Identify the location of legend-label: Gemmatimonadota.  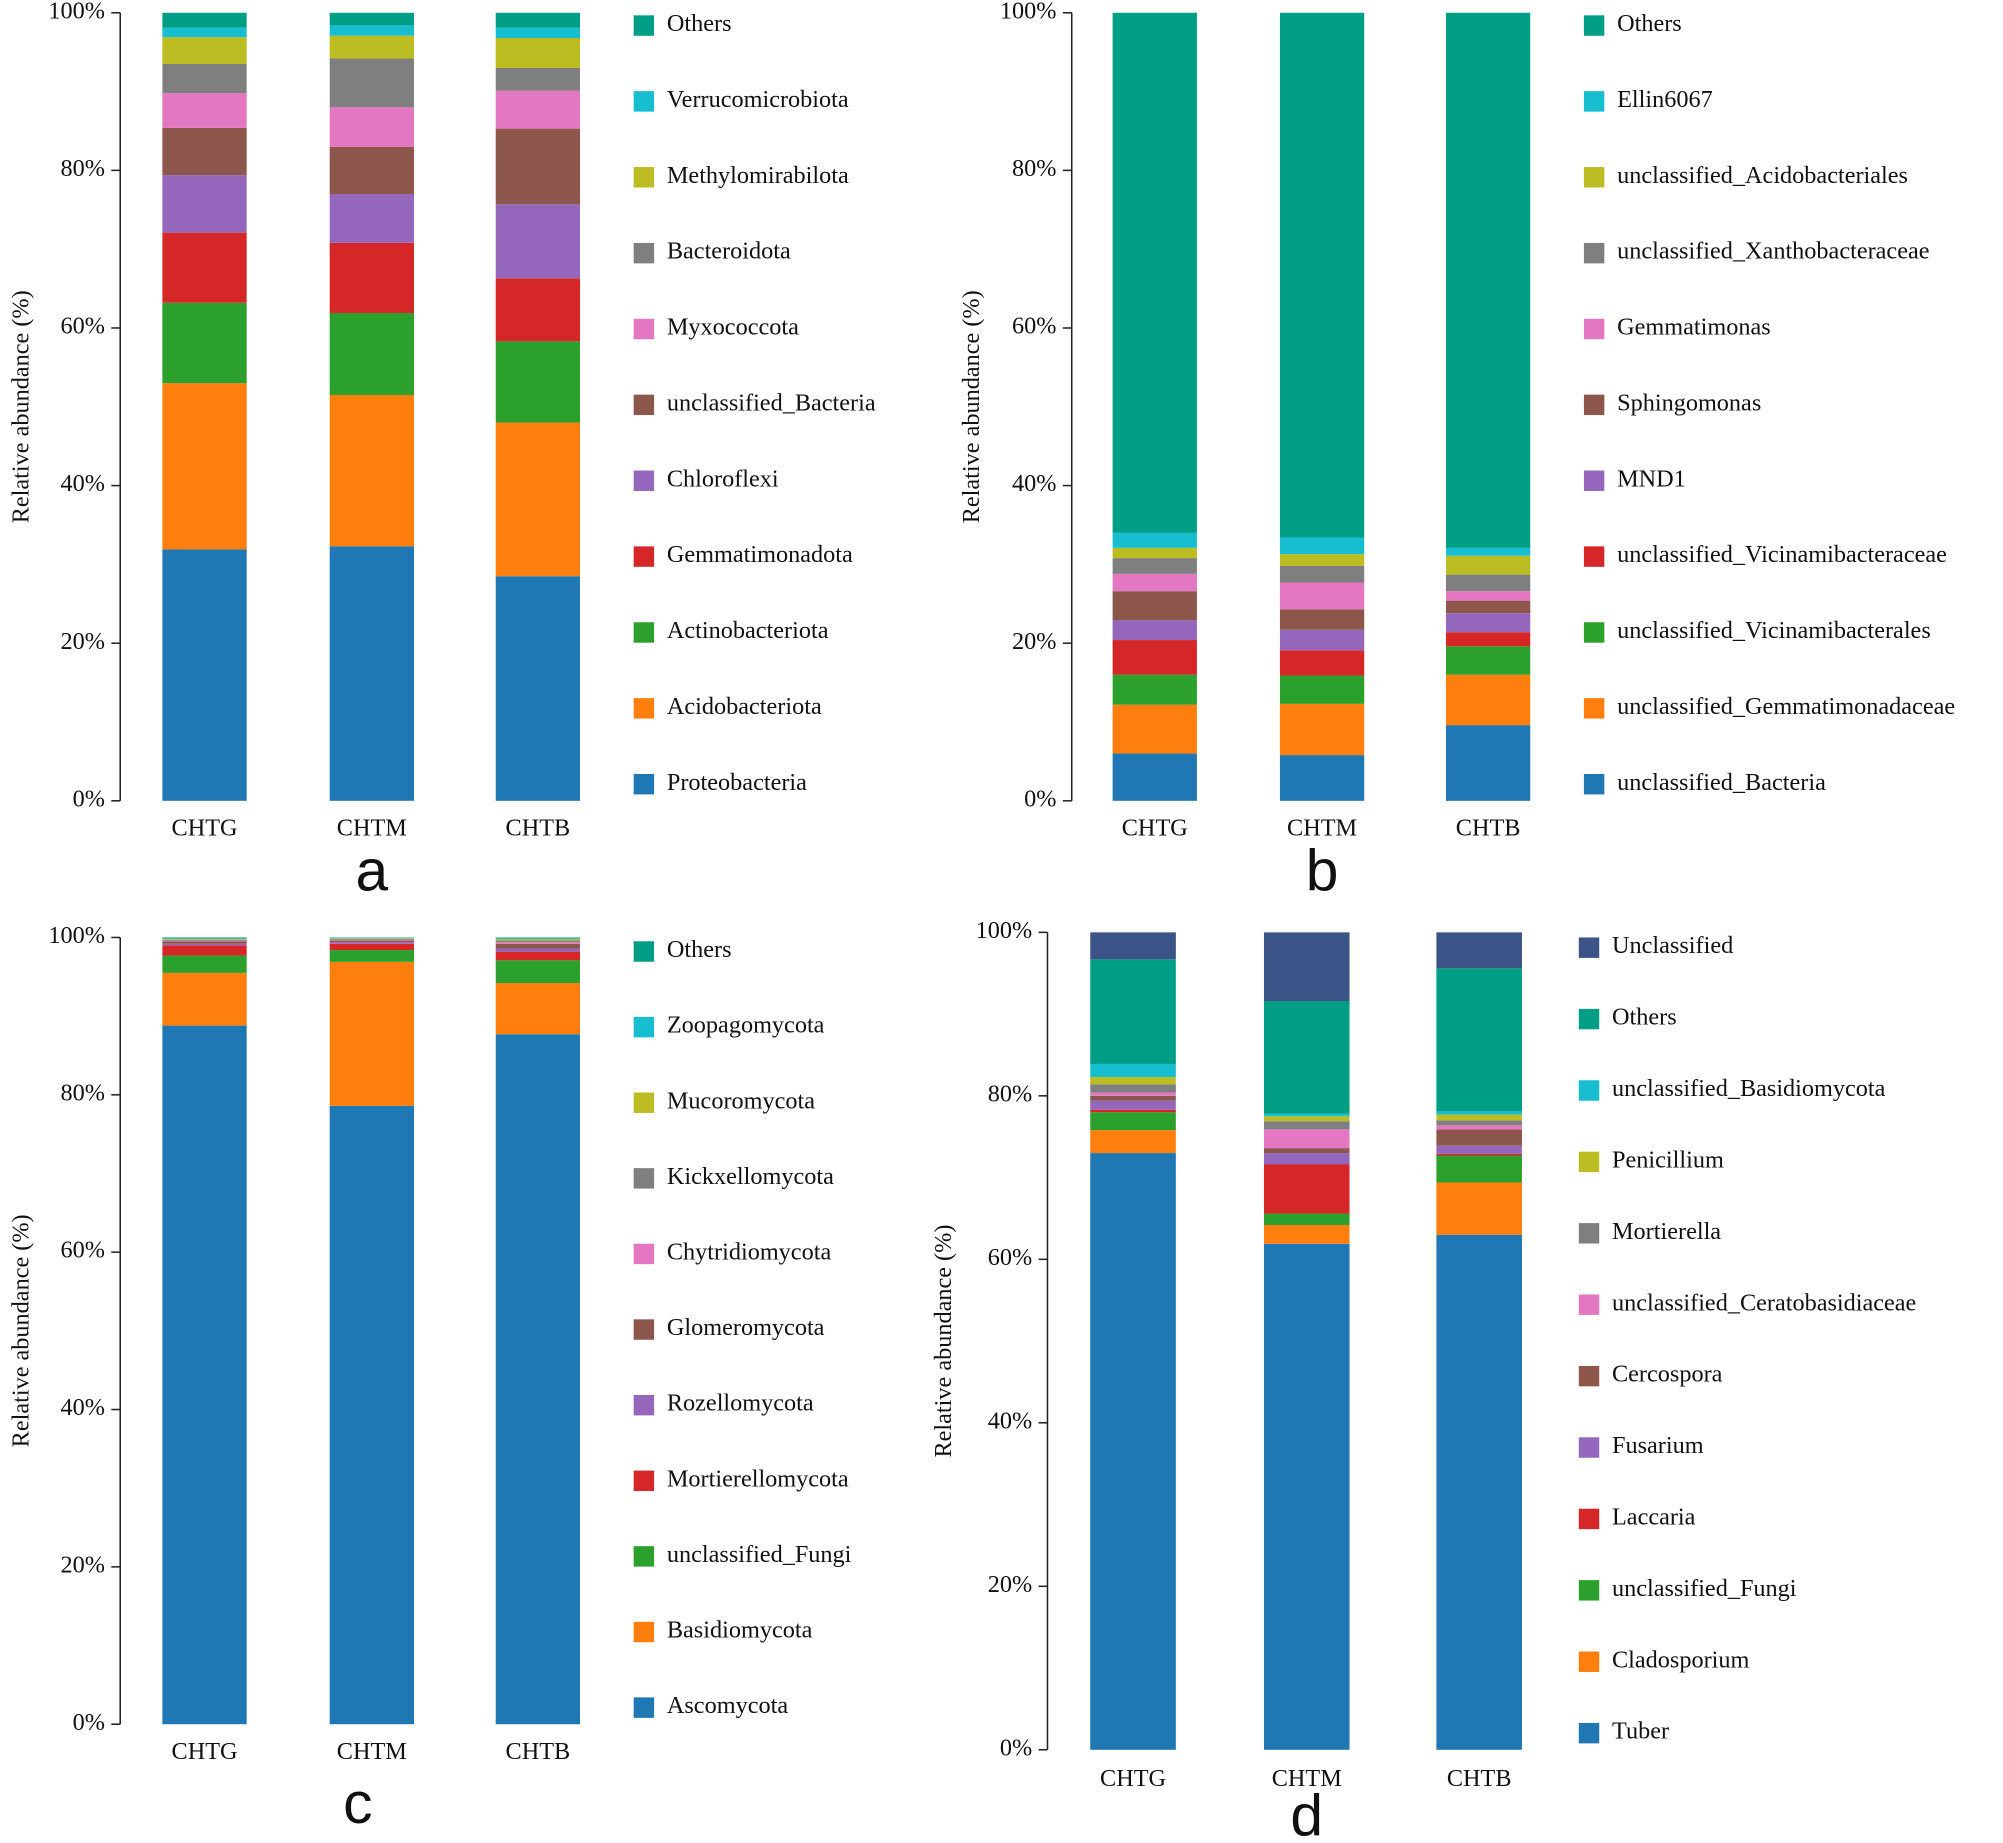
(760, 554).